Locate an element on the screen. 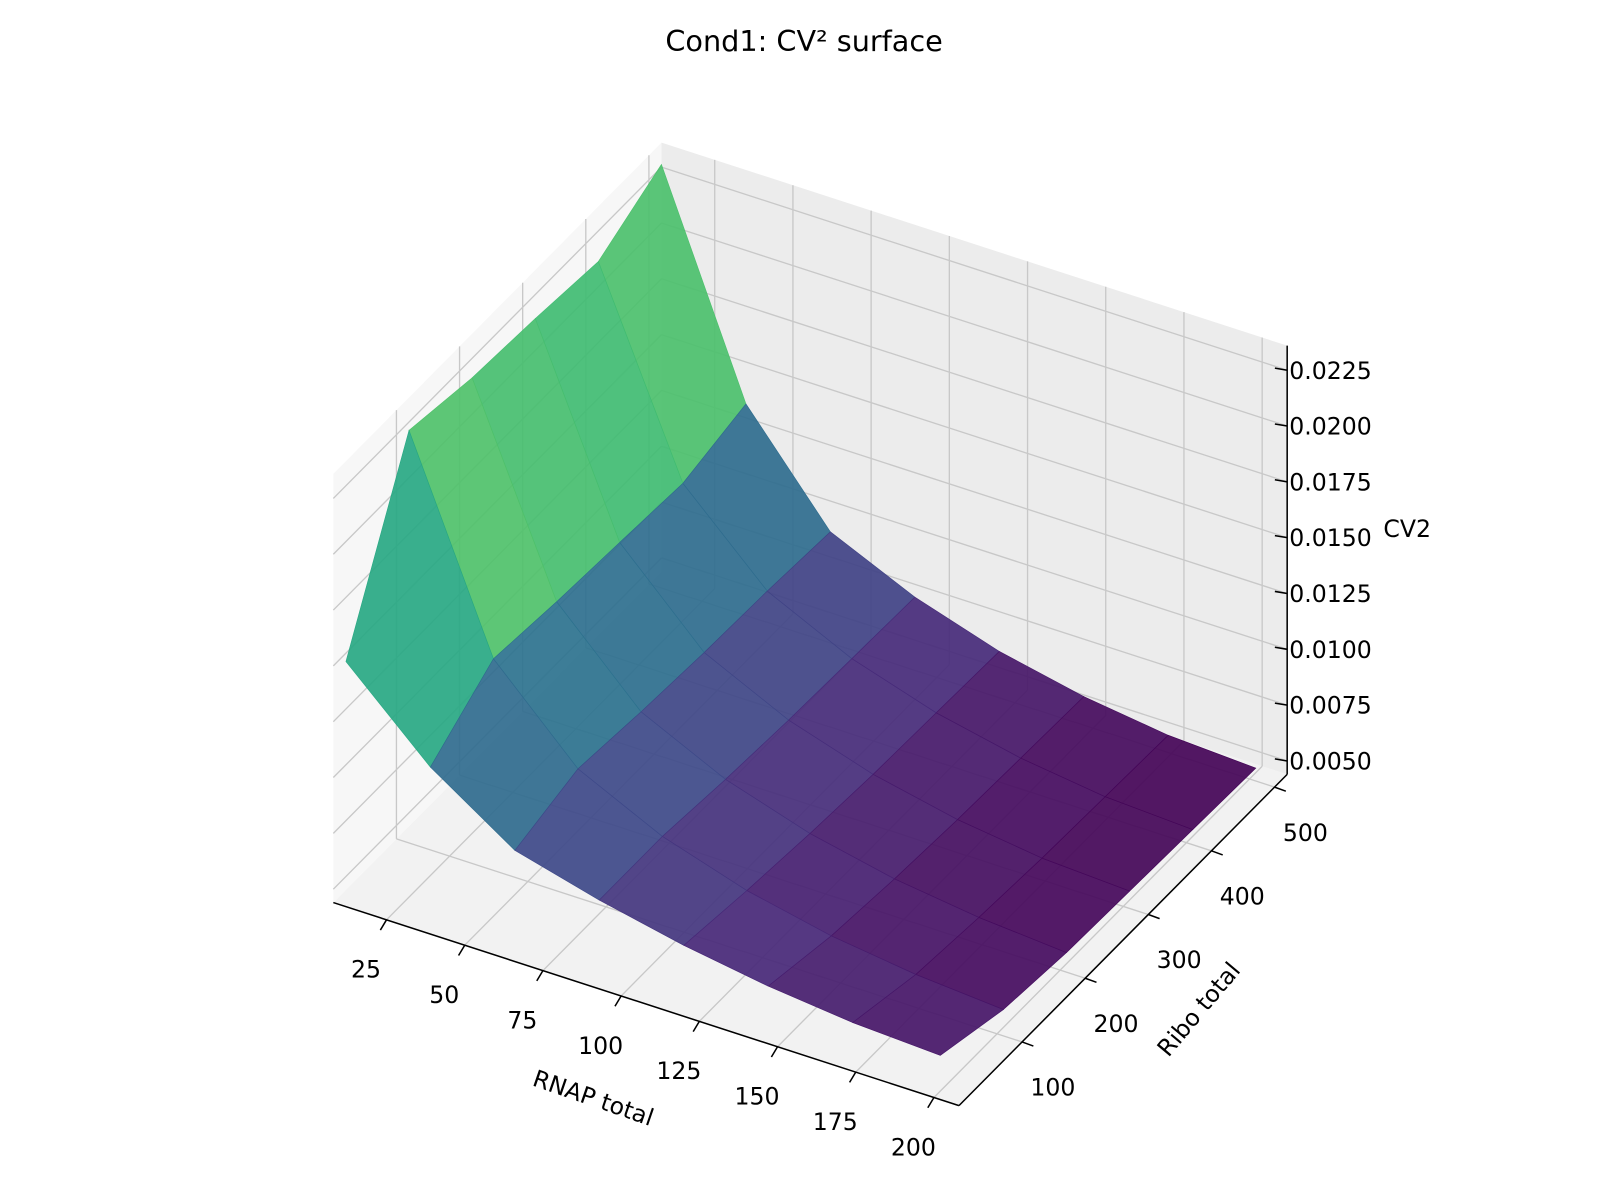 Image resolution: width=1600 pixels, height=1200 pixels. z-tick-label: 0.0050 is located at coordinates (1330, 762).